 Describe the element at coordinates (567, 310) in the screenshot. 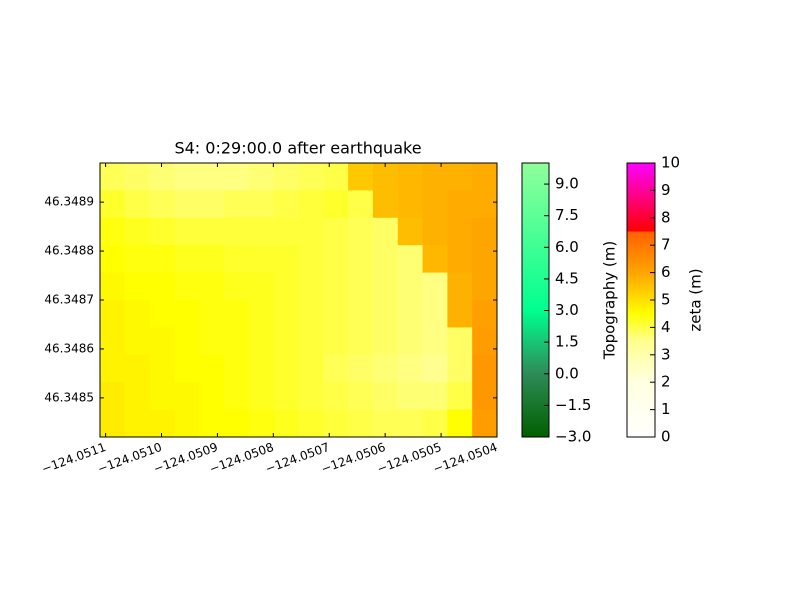

I see `colorbar-tick-label: 3.0` at that location.